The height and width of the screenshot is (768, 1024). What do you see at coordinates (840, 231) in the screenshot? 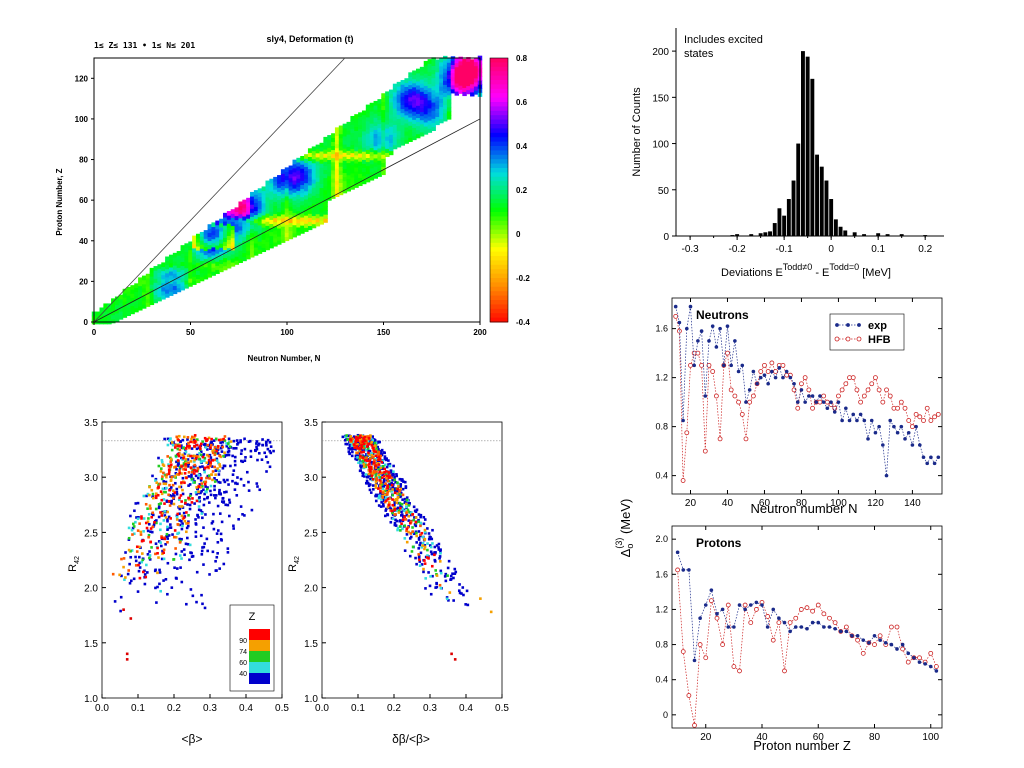
I see `histogram-bar` at bounding box center [840, 231].